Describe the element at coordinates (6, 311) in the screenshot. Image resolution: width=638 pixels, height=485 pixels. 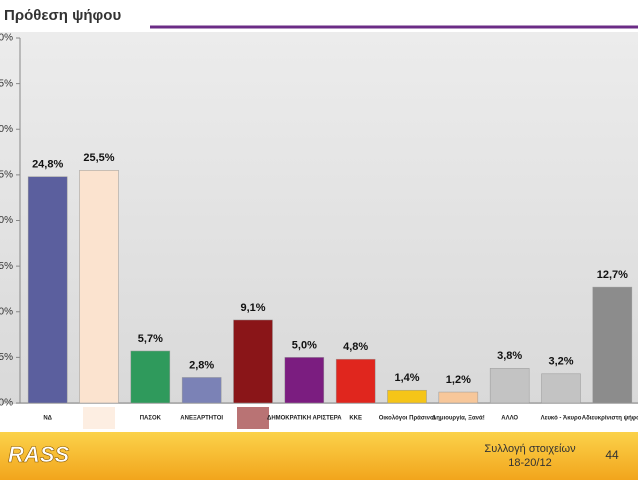
I see `y-tick-label: 10%` at that location.